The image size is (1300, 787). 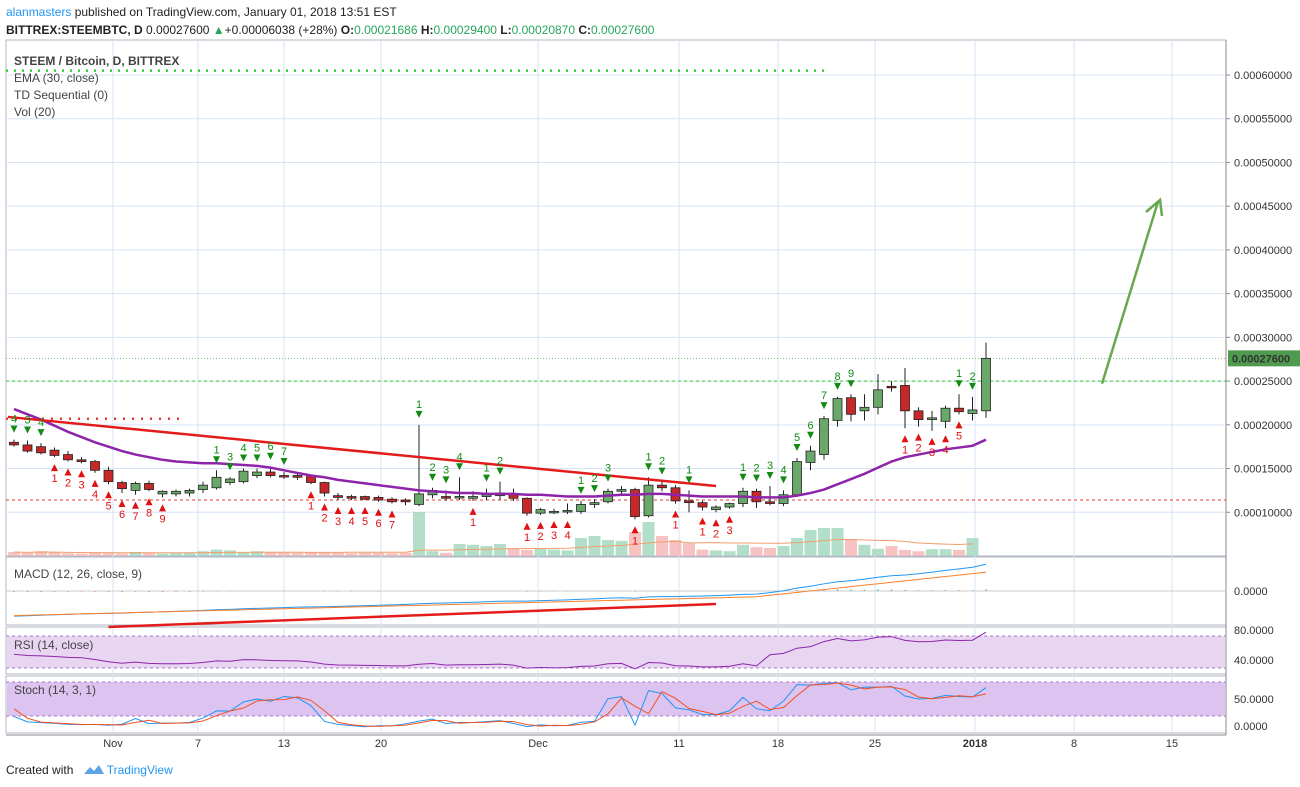 I want to click on close-label: C:, so click(x=585, y=30).